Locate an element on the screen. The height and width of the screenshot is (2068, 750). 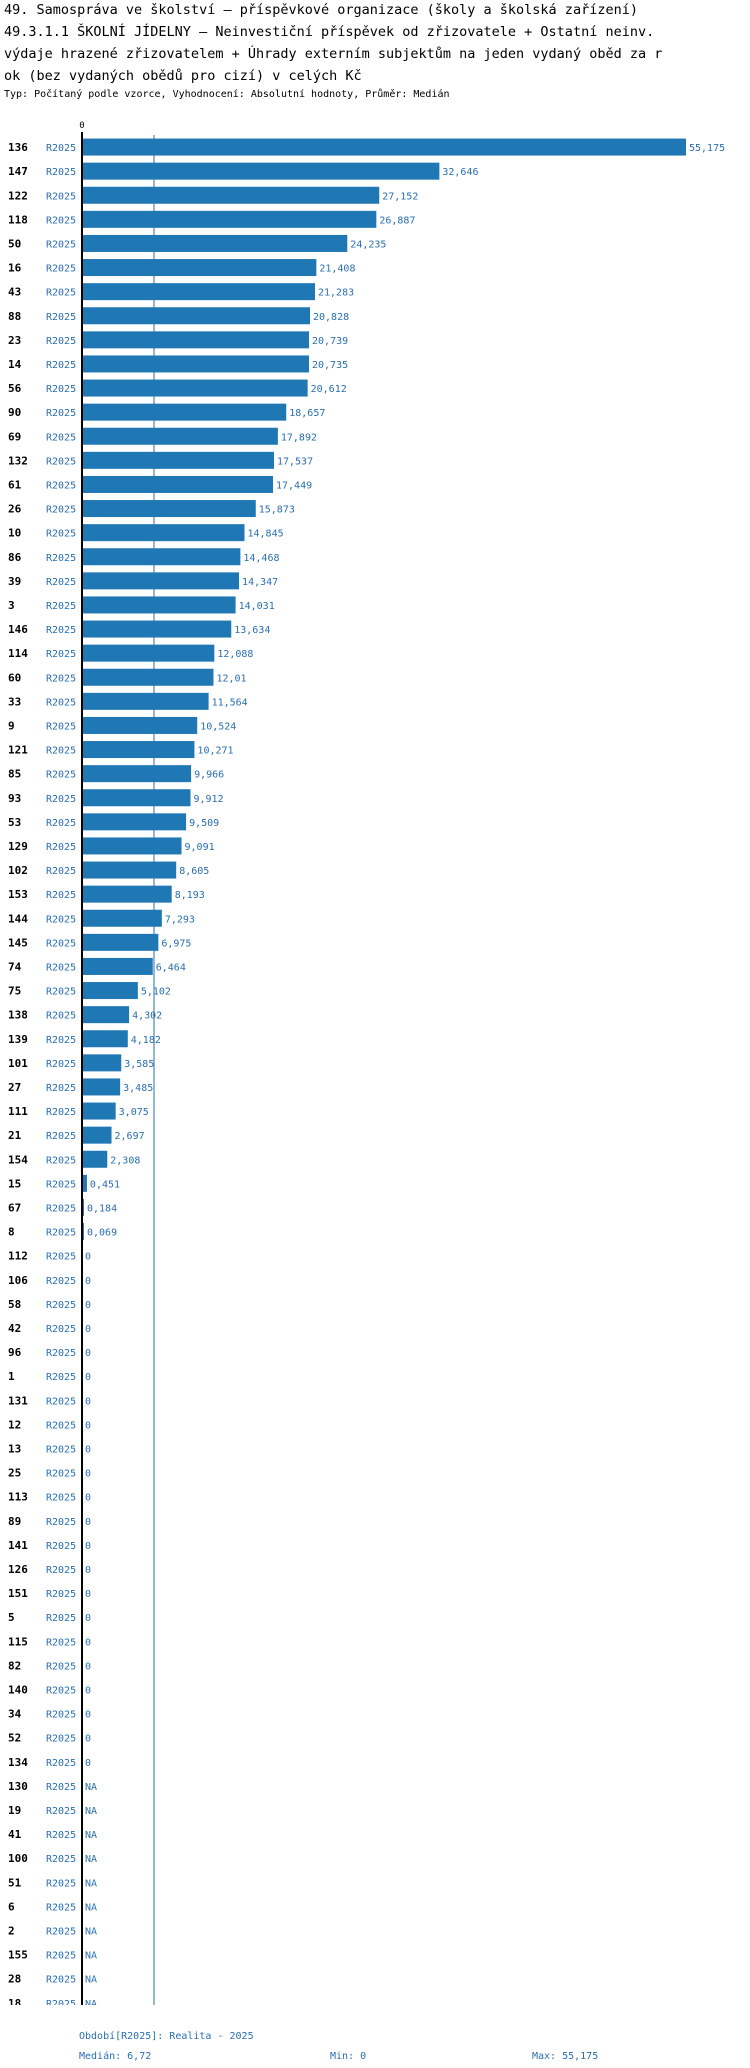
bar-value-label: 13,634 is located at coordinates (252, 630).